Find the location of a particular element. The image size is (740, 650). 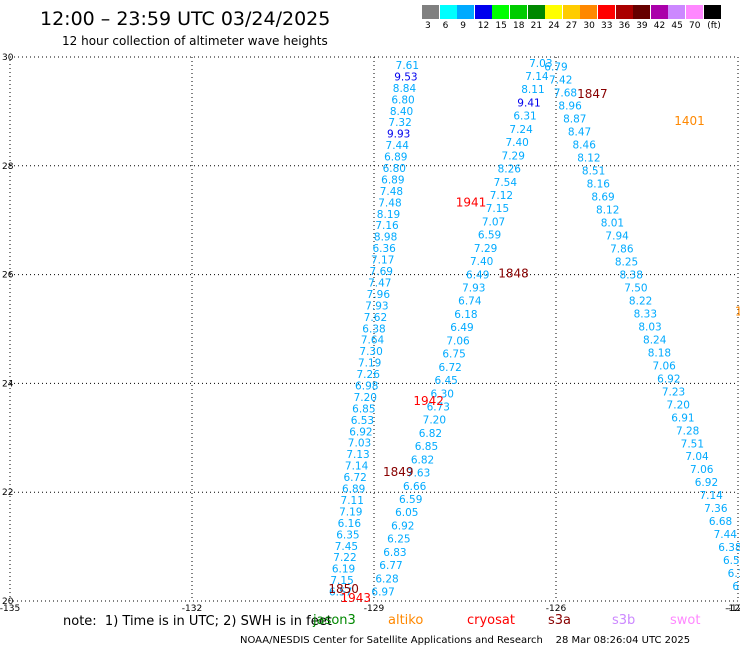

wave-height-value: 8.84 is located at coordinates (405, 89).